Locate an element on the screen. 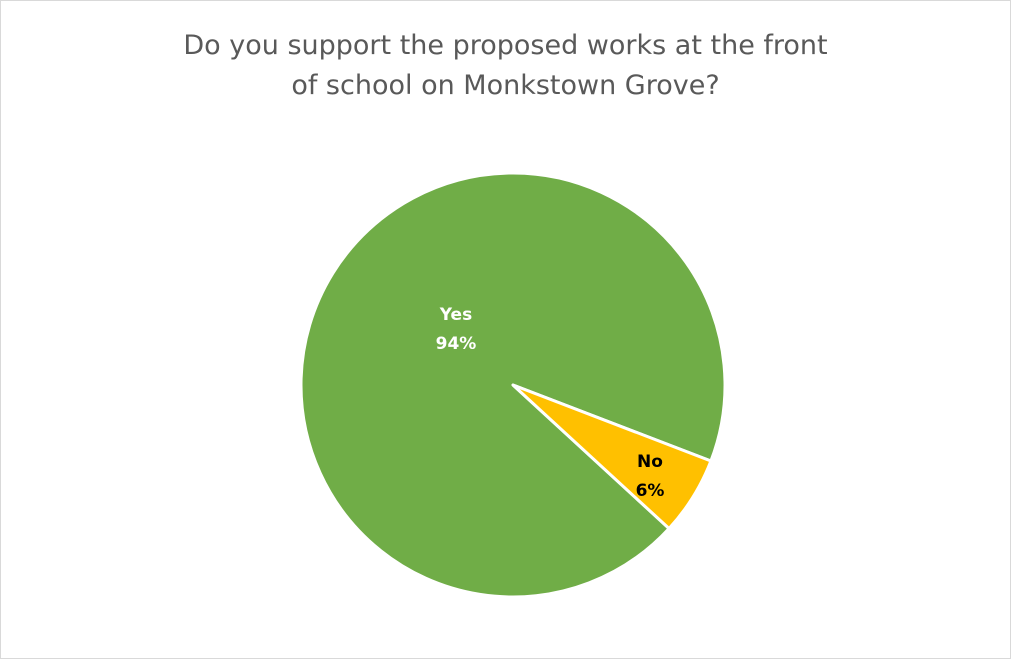 This screenshot has height=659, width=1011. slice-label-no: No is located at coordinates (650, 462).